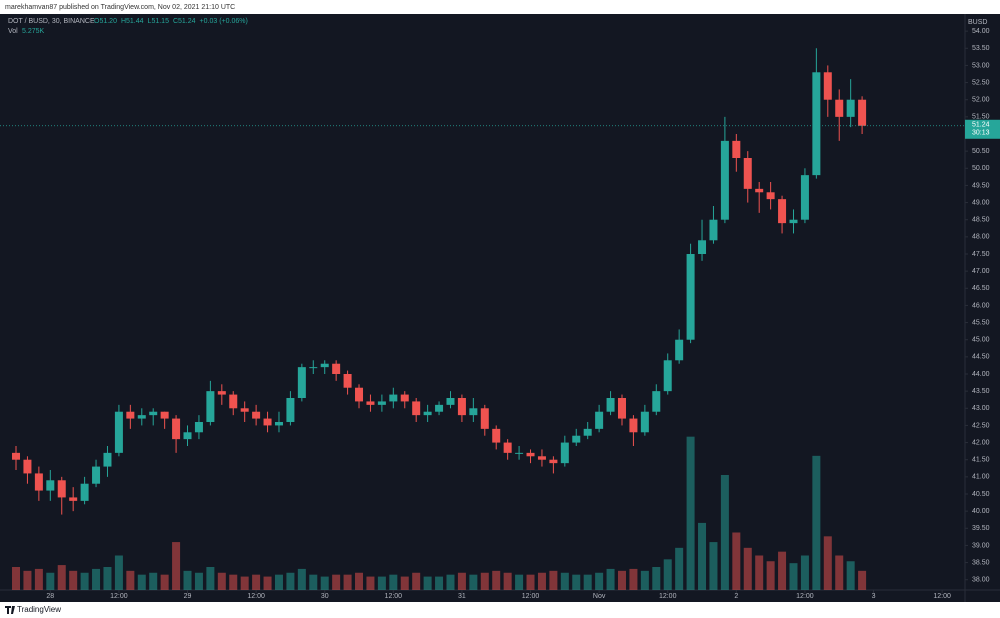 This screenshot has width=1000, height=618. What do you see at coordinates (981, 408) in the screenshot?
I see `y-tick-label: 43.00` at bounding box center [981, 408].